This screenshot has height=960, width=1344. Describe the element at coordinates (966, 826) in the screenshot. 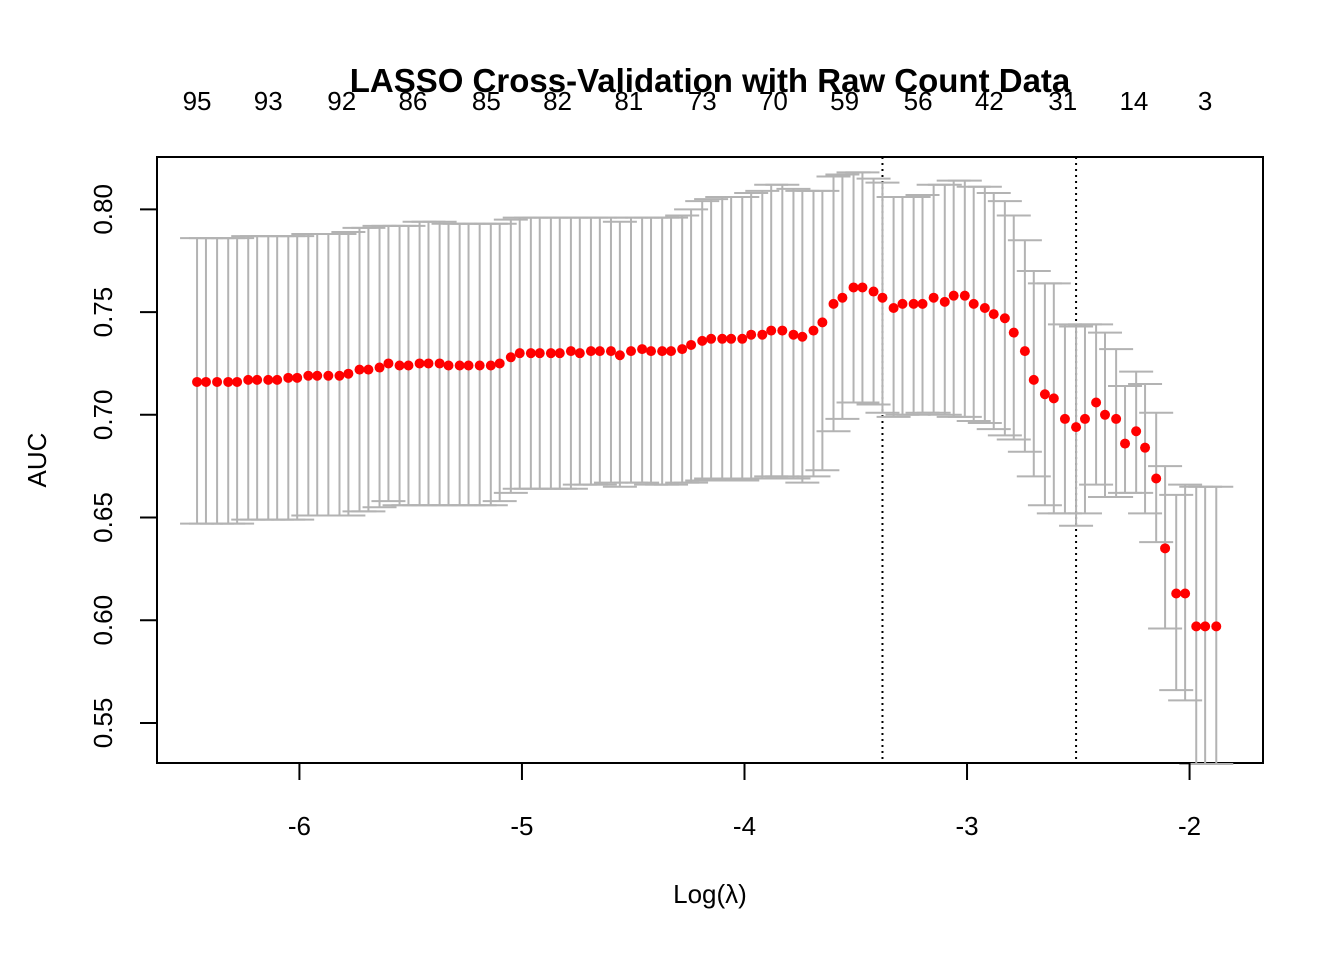

I see `x-tick-label: -3` at that location.